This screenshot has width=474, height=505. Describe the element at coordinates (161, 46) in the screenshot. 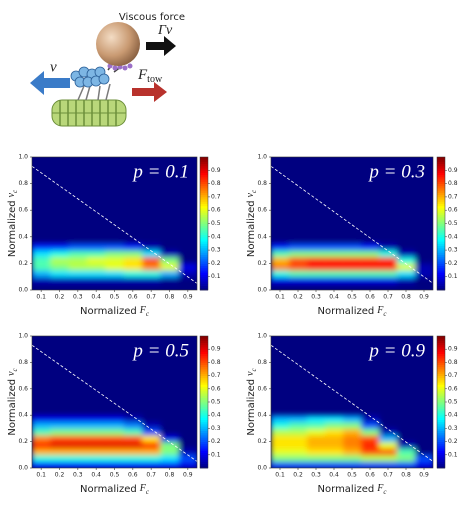

I see `viscous-arrow` at that location.